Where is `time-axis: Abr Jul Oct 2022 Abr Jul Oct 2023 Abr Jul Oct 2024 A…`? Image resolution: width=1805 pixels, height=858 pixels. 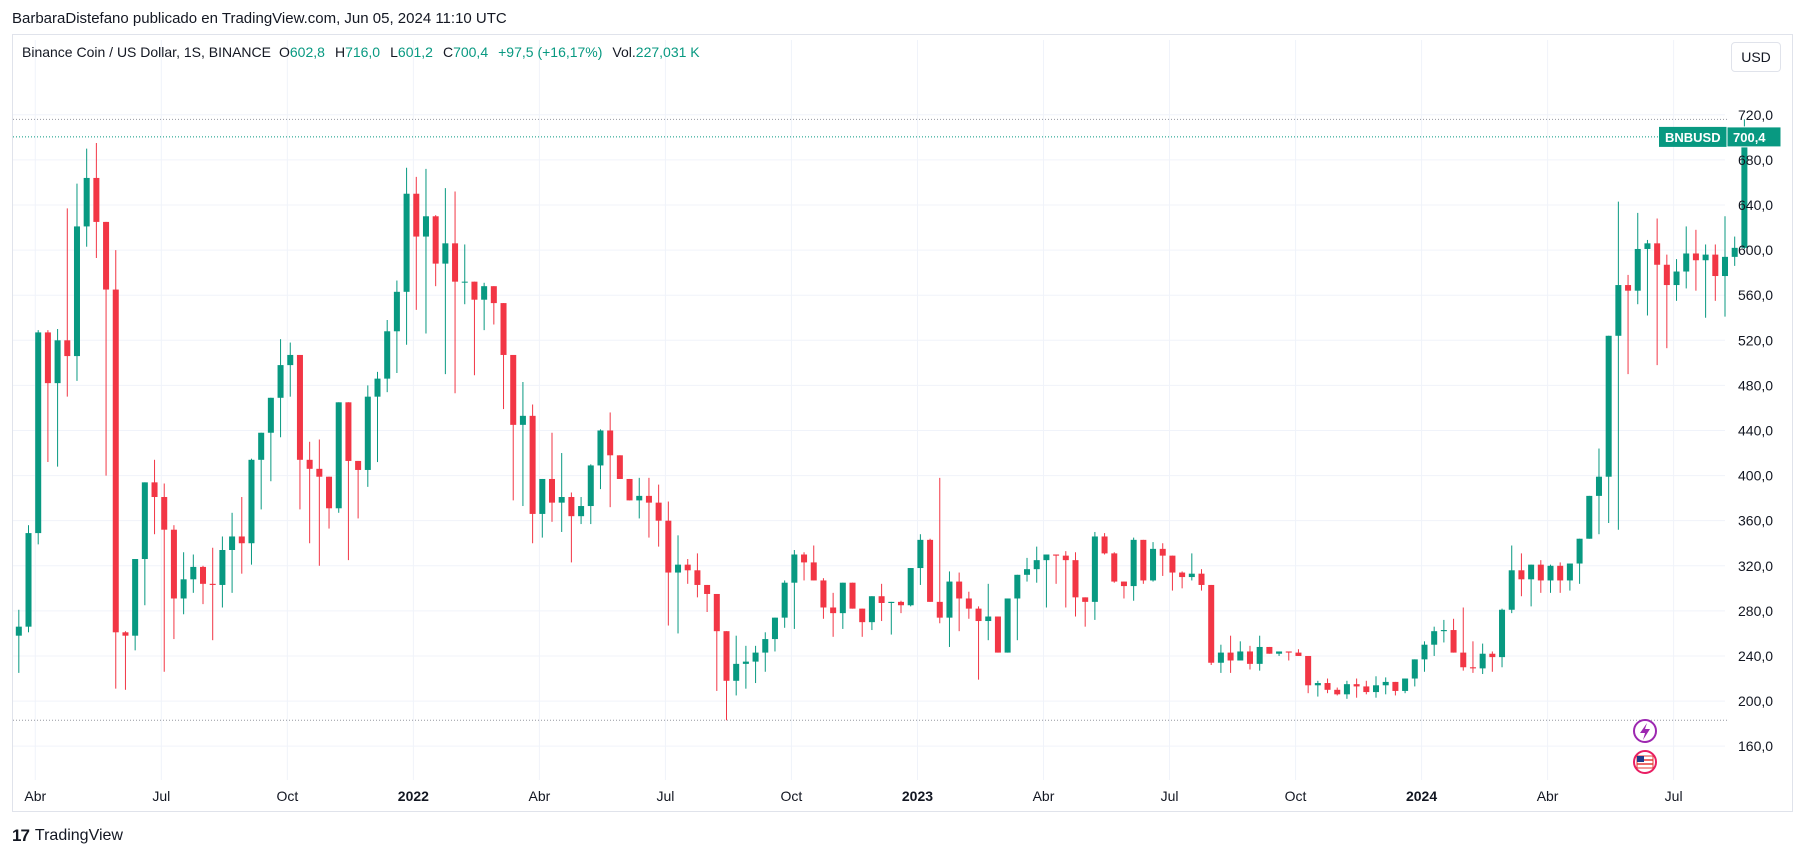
time-axis: Abr Jul Oct 2022 Abr Jul Oct 2023 Abr Jul Oct 2024 A… is located at coordinates (853, 796).